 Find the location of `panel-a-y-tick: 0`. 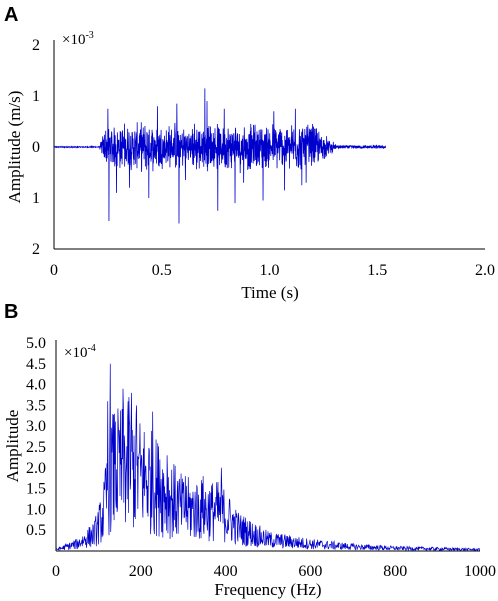

panel-a-y-tick: 0 is located at coordinates (36, 147).